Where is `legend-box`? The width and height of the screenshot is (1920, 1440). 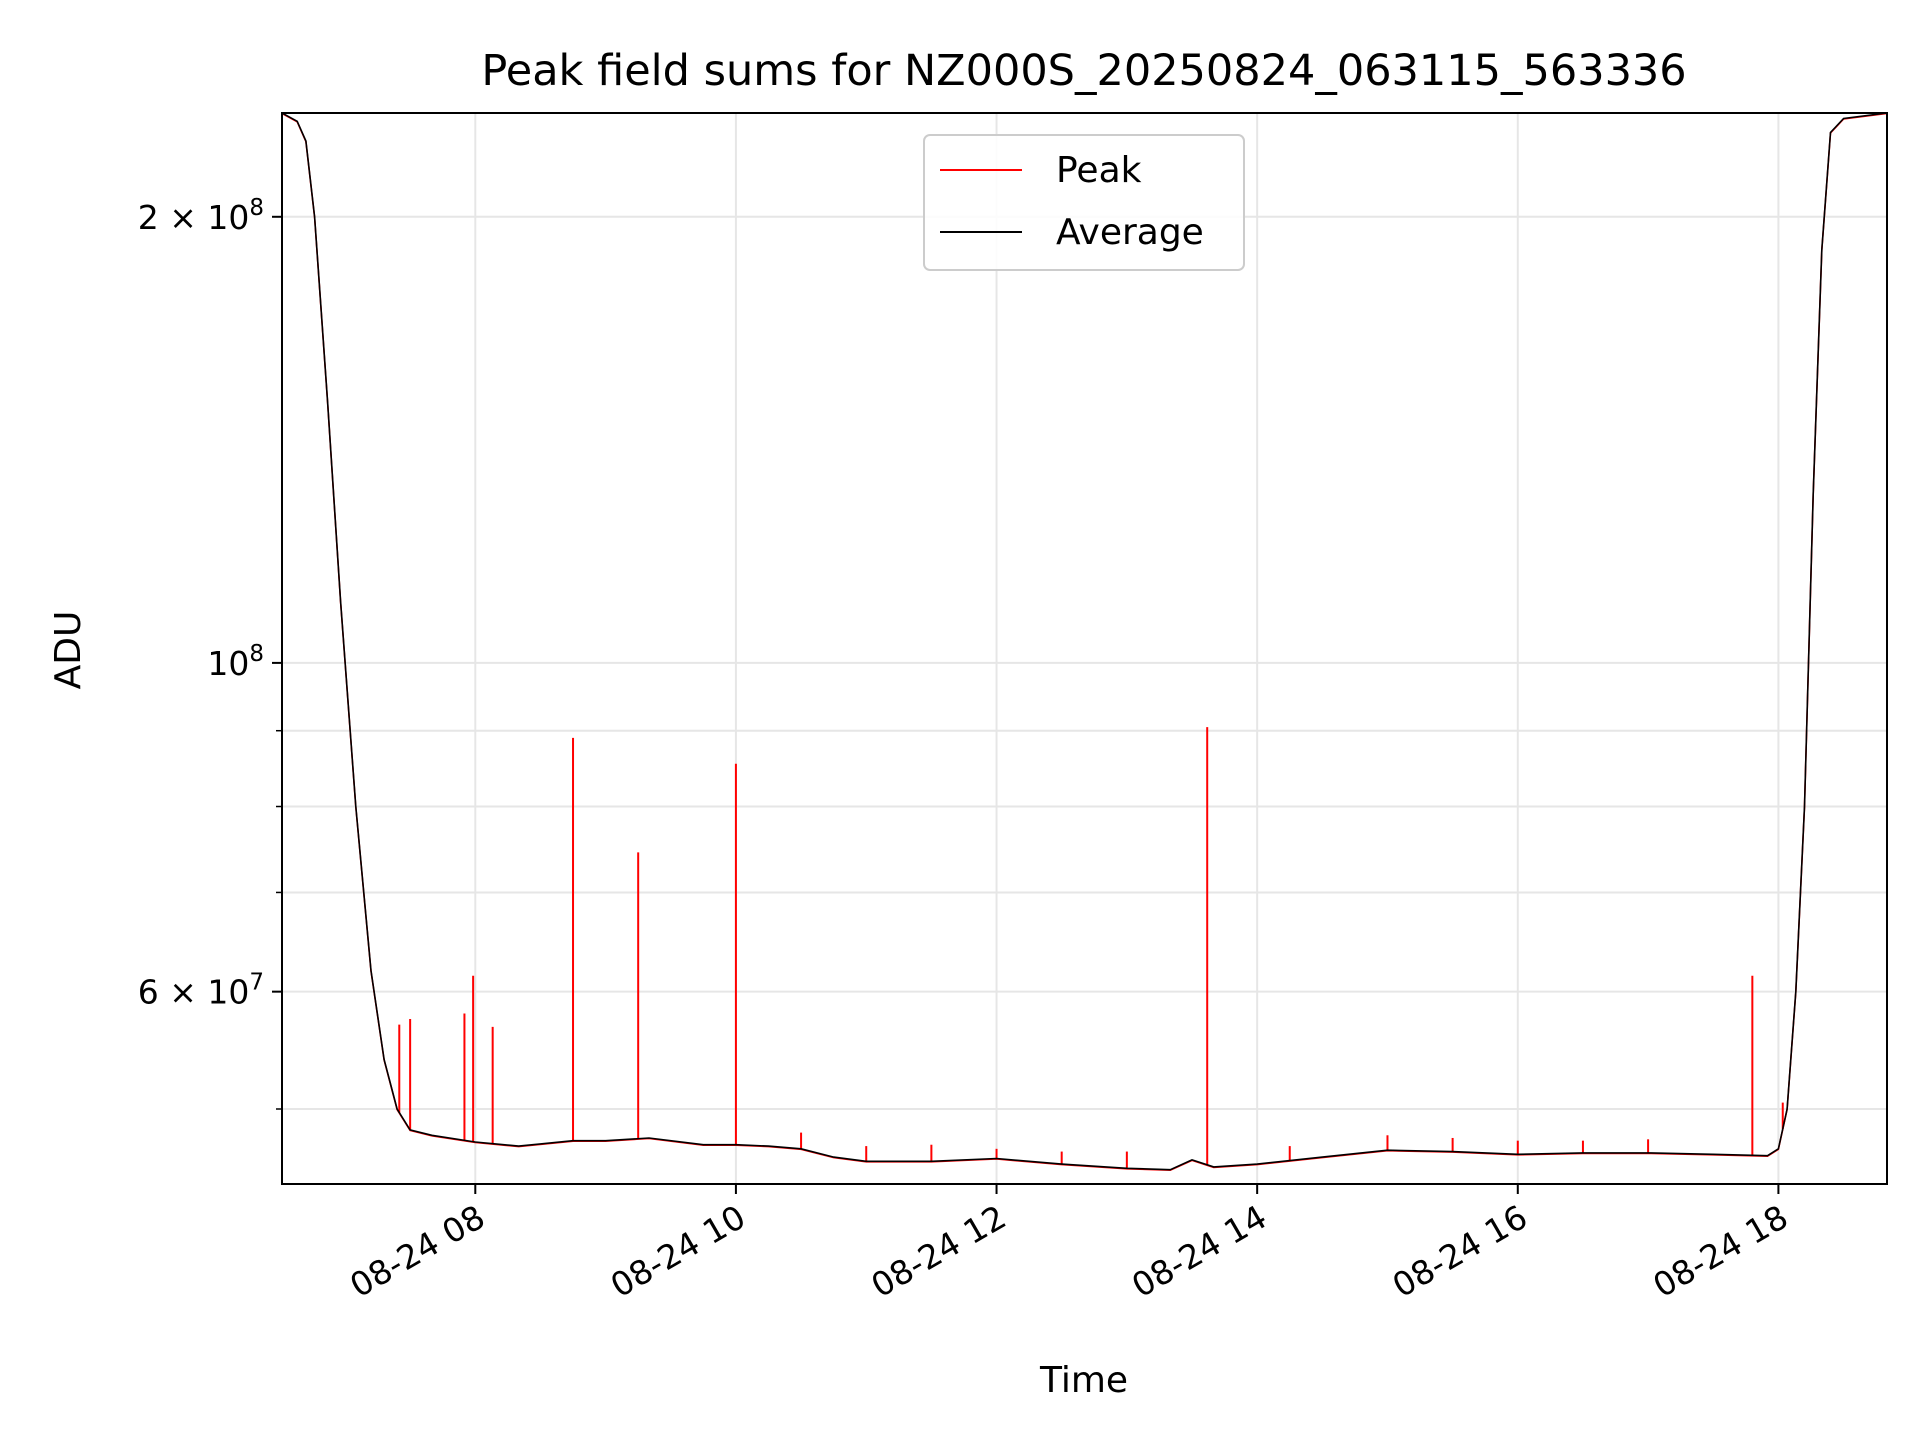 legend-box is located at coordinates (1084, 202).